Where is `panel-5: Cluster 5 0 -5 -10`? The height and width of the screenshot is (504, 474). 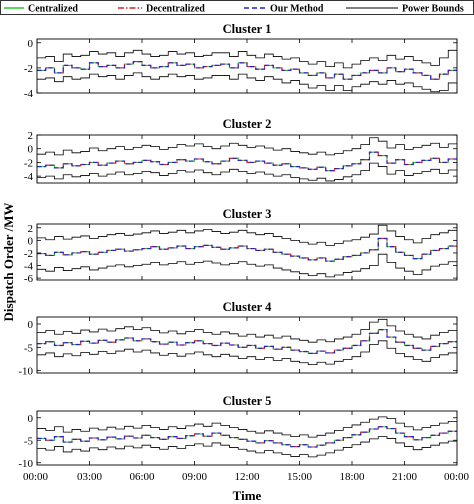 panel-5: Cluster 5 0 -5 -10 is located at coordinates (238, 432).